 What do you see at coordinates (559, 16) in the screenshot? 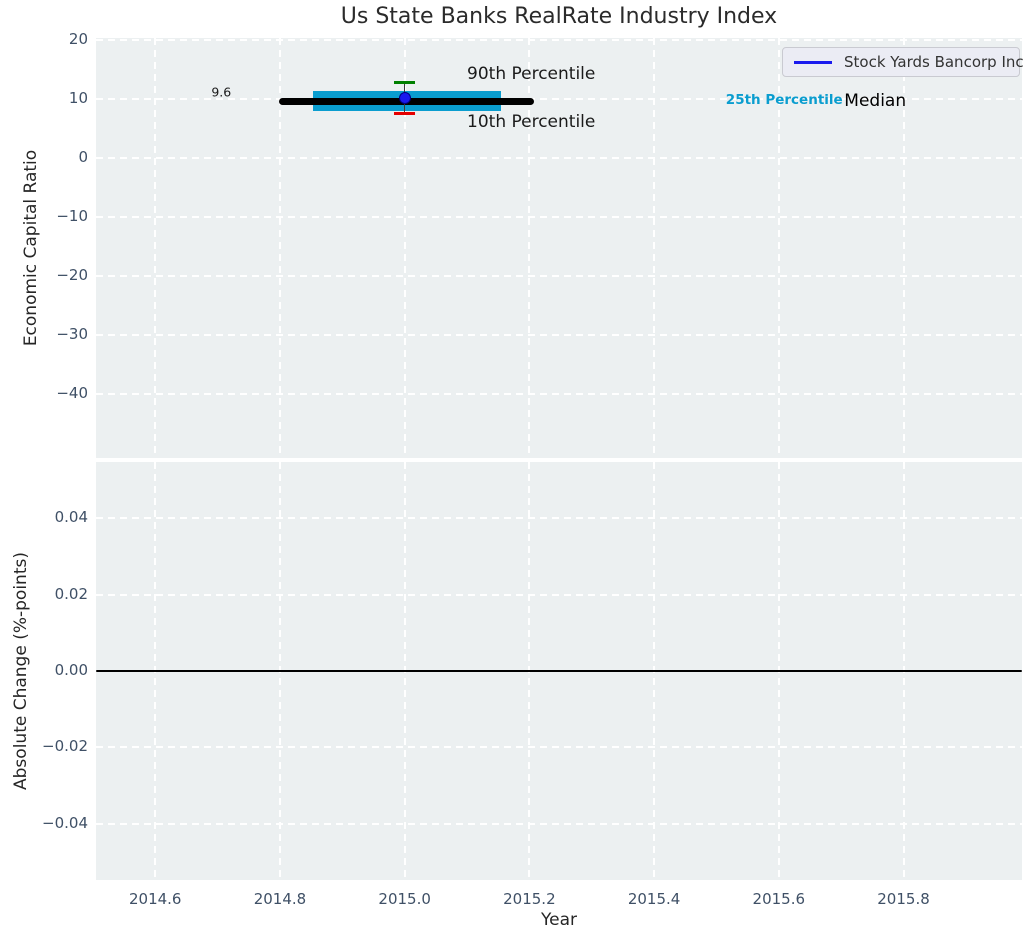
I see `chart-title: Us State Banks RealRate Industry Index` at bounding box center [559, 16].